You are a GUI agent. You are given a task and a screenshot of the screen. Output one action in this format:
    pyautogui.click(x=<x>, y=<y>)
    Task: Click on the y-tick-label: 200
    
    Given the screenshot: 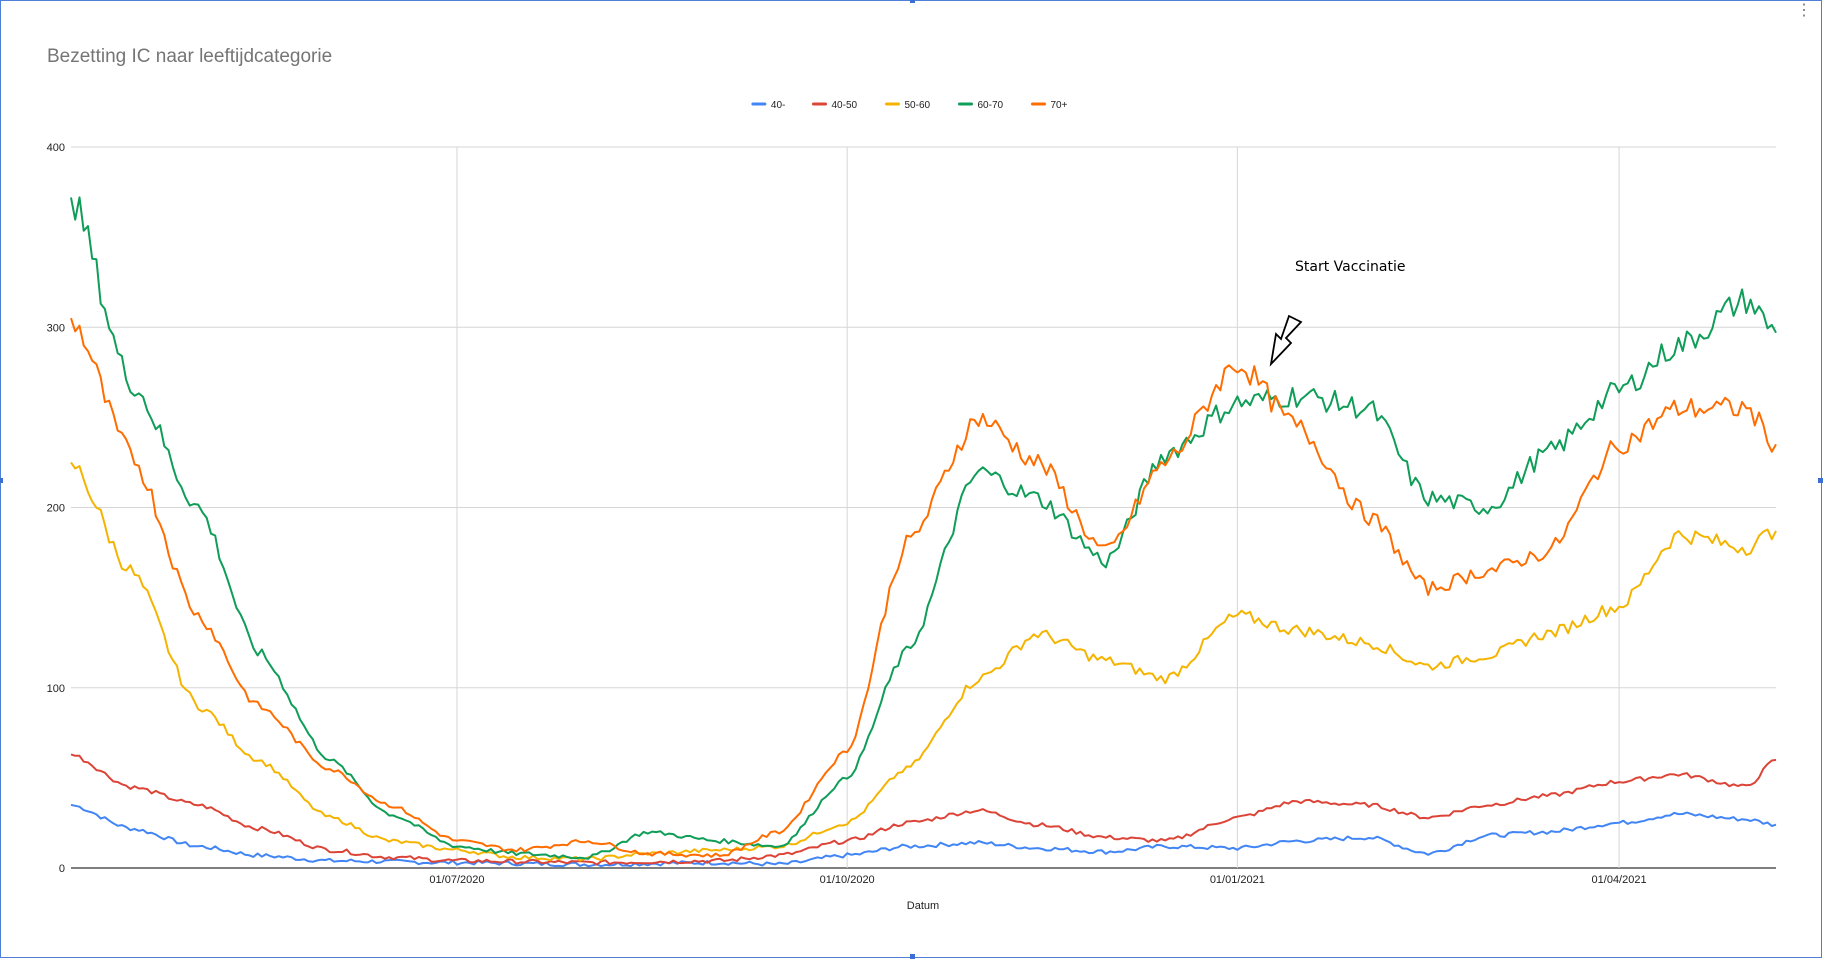 What is the action you would take?
    pyautogui.click(x=56, y=509)
    